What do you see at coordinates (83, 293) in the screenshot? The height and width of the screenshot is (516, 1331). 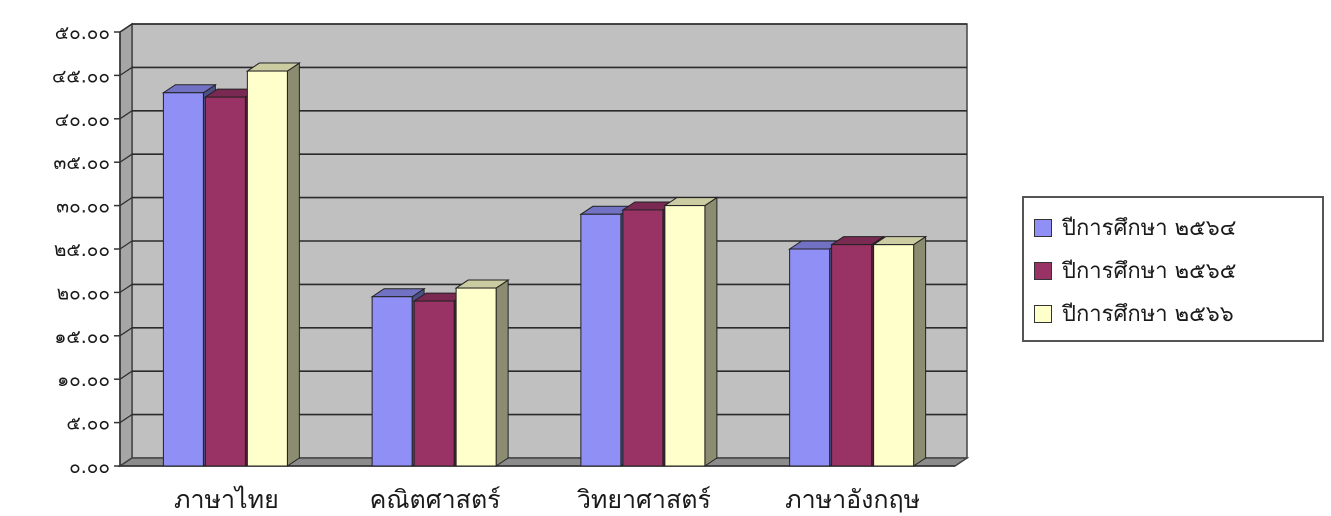 I see `y-tick-label: ๒๐.๐๐` at bounding box center [83, 293].